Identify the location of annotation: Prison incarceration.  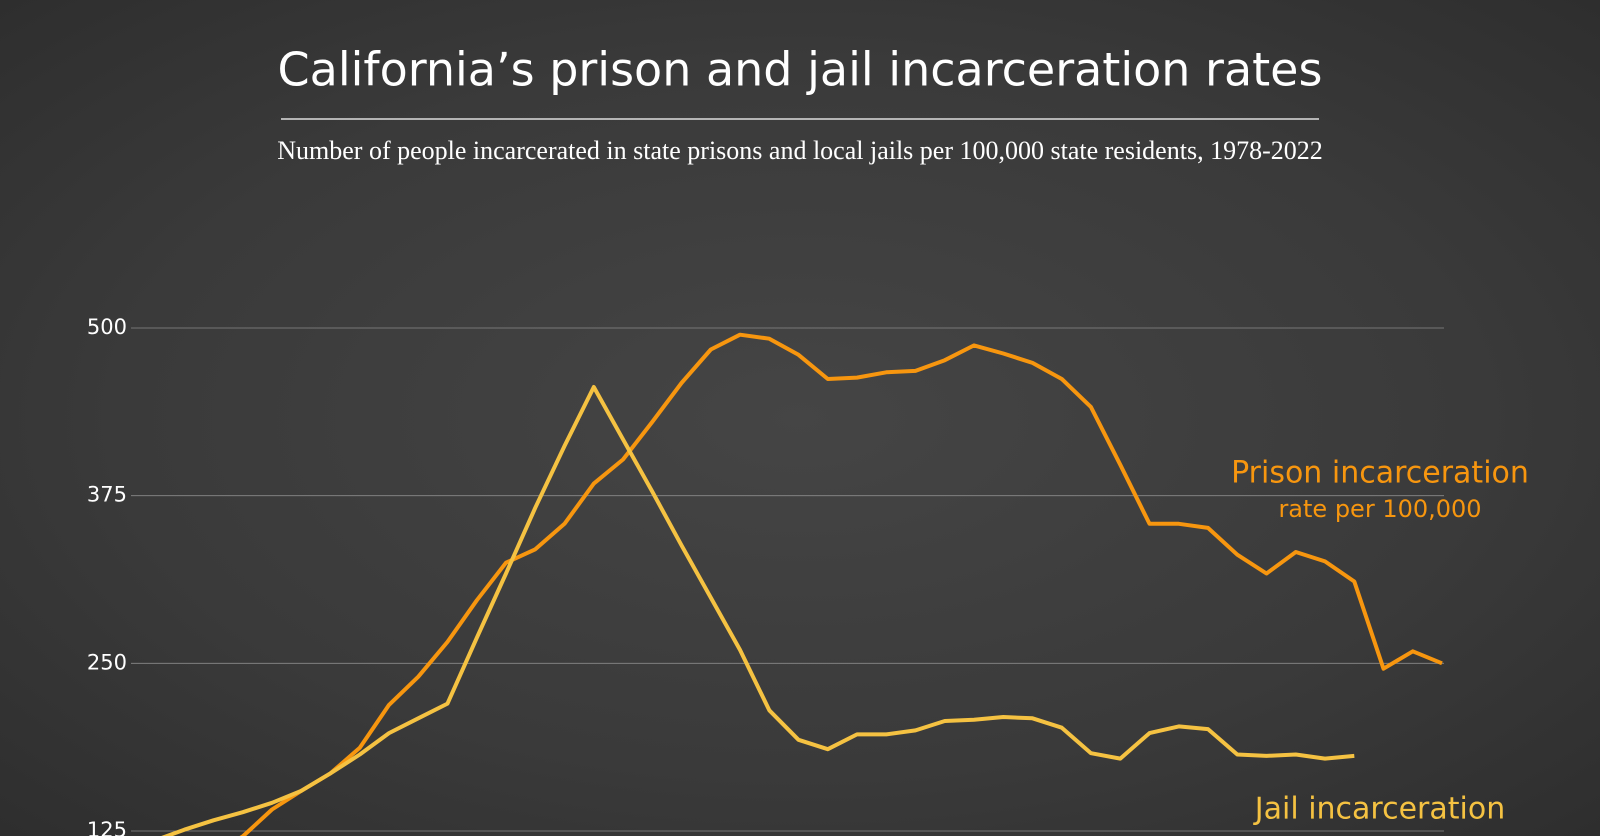
(1380, 473).